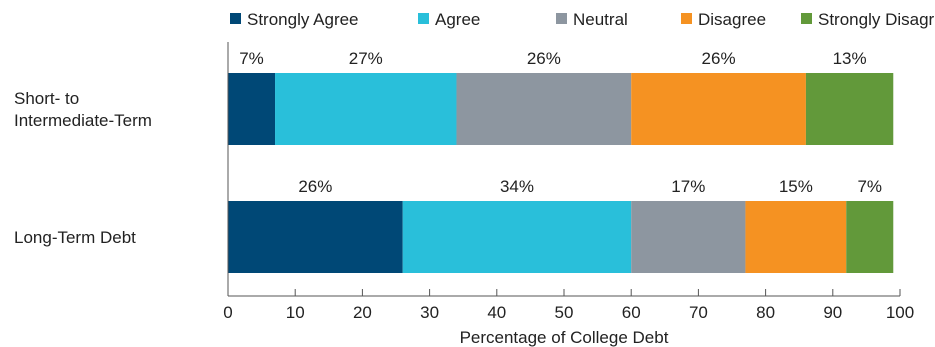 Image resolution: width=935 pixels, height=347 pixels. What do you see at coordinates (564, 337) in the screenshot?
I see `x-axis-label: Percentage of College Debt` at bounding box center [564, 337].